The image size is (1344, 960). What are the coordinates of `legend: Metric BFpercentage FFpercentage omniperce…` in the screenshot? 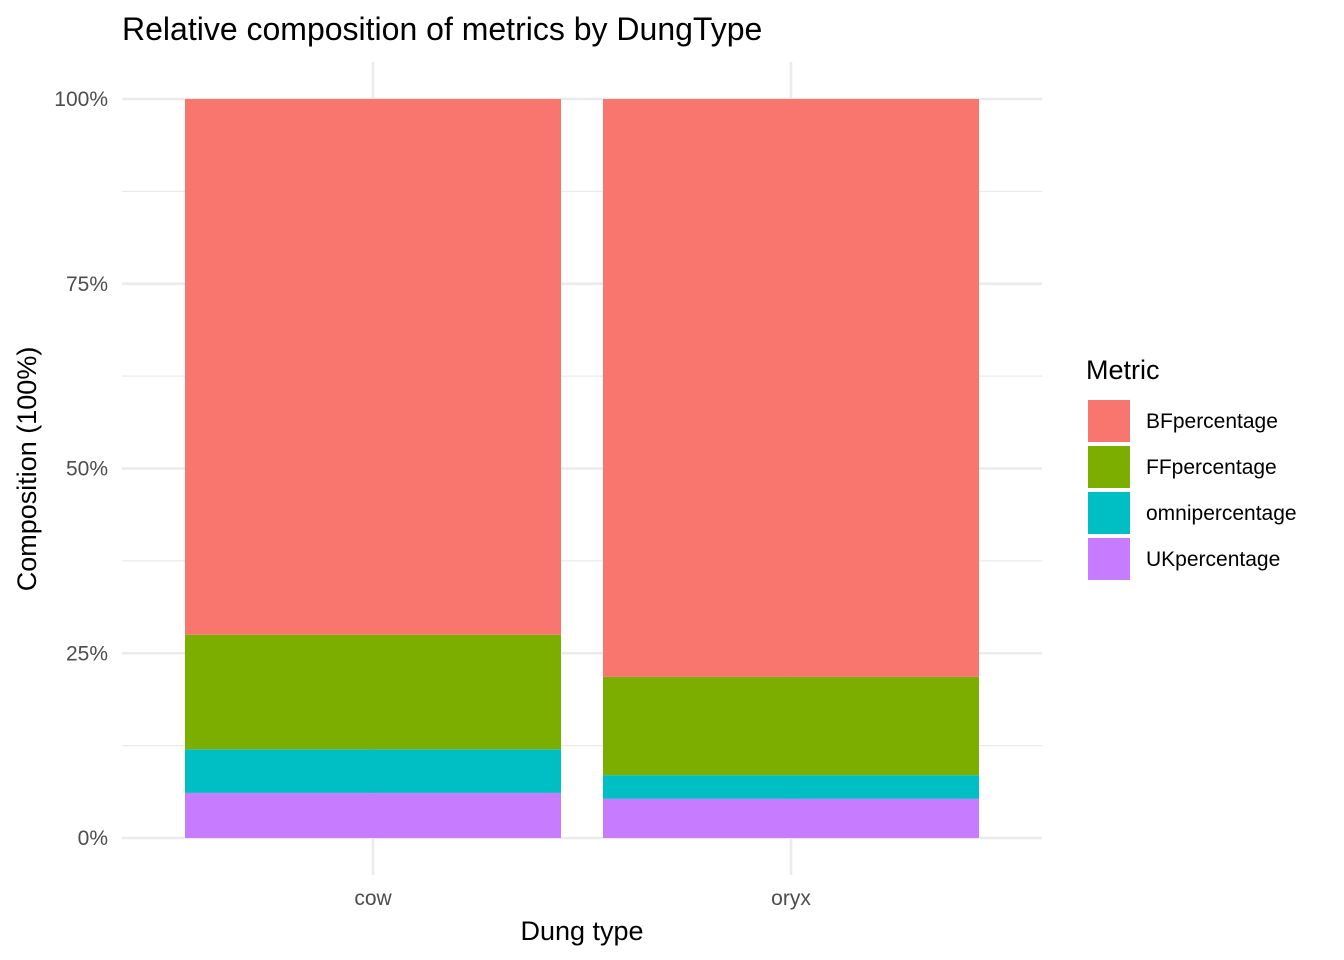 It's located at (1191, 467).